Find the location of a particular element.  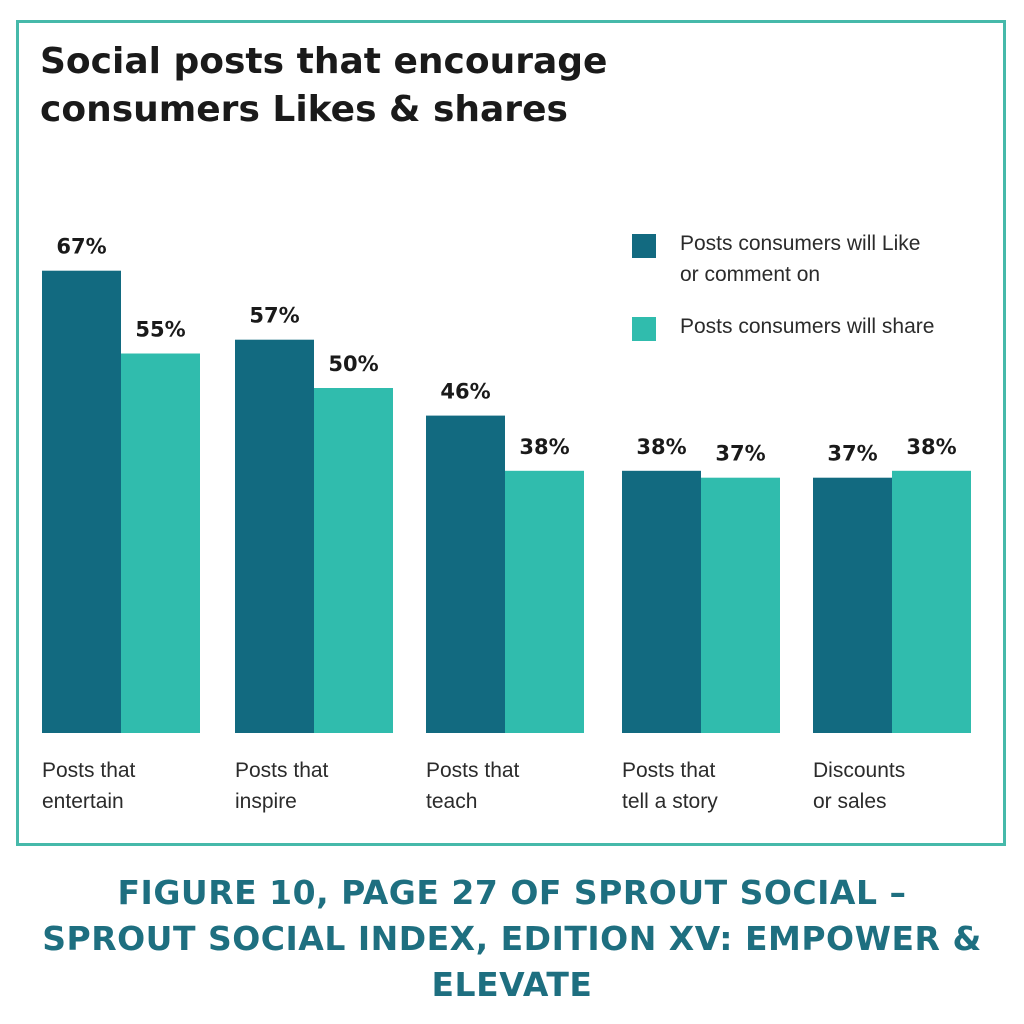

category-label-posts-that-tell-a-story-line-2: tell a story is located at coordinates (670, 801).